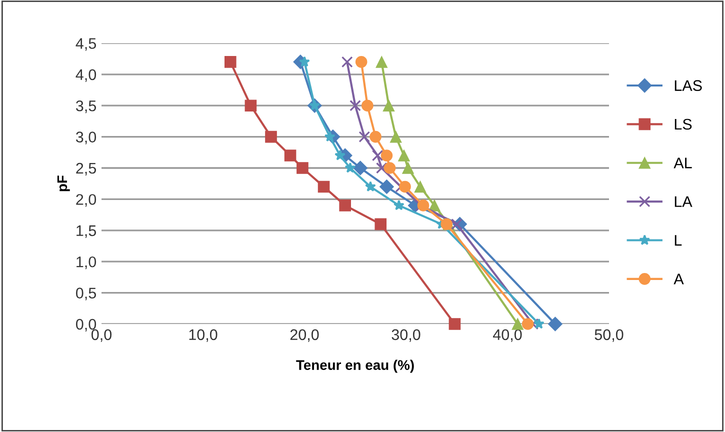  I want to click on legend-label: A, so click(679, 279).